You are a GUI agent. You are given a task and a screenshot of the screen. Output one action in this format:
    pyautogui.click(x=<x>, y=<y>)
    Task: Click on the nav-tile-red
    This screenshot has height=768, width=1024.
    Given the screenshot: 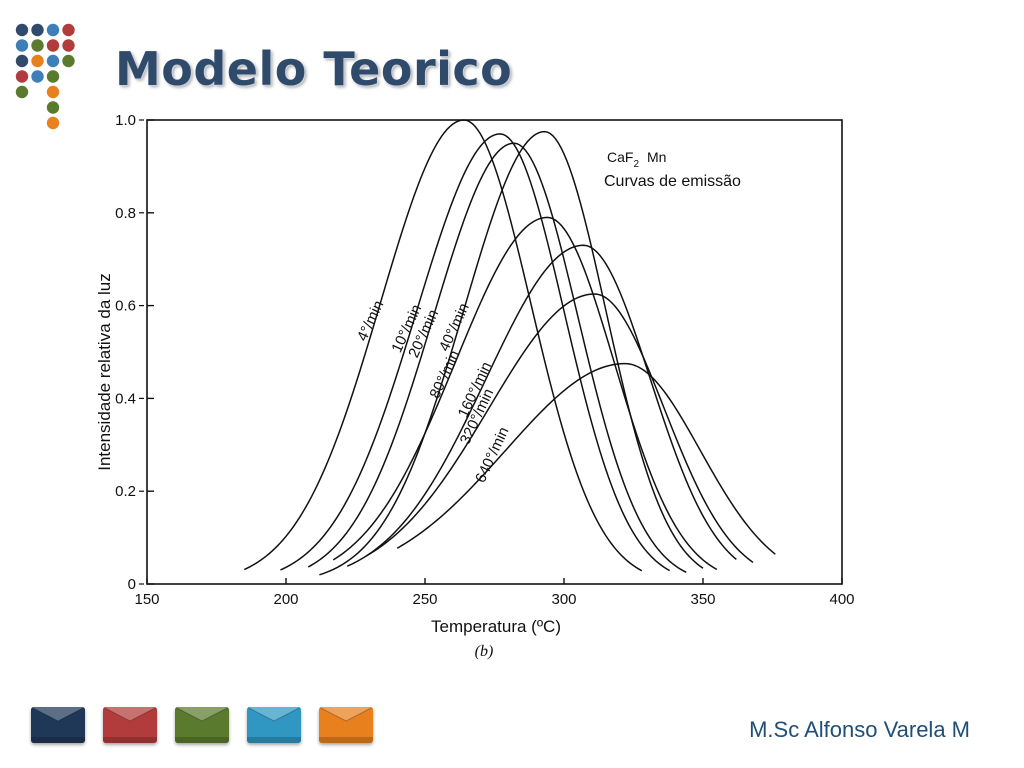 What is the action you would take?
    pyautogui.click(x=130, y=725)
    